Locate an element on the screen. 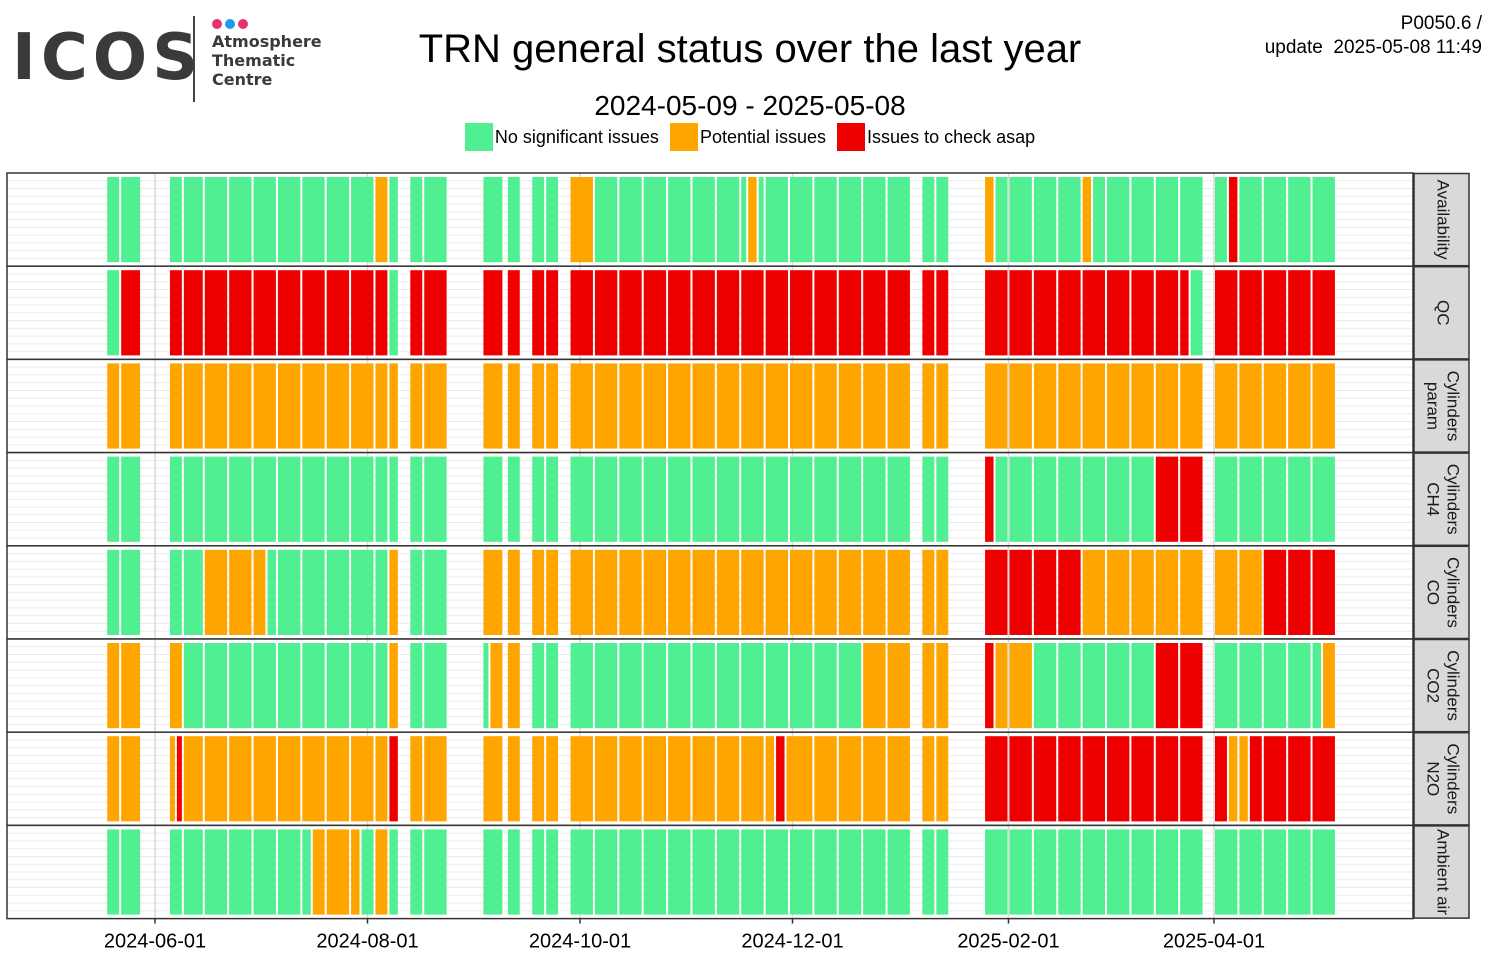 This screenshot has height=963, width=1500. legend-label-potential: Potential issues is located at coordinates (763, 136).